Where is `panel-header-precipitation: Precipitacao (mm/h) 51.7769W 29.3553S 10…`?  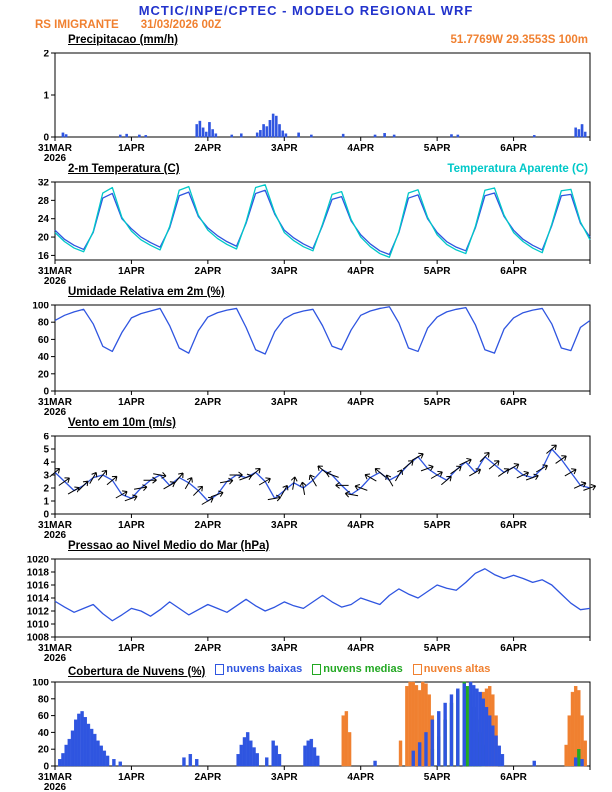
panel-header-precipitation: Precipitacao (mm/h) 51.7769W 29.3553S 10… is located at coordinates (328, 42).